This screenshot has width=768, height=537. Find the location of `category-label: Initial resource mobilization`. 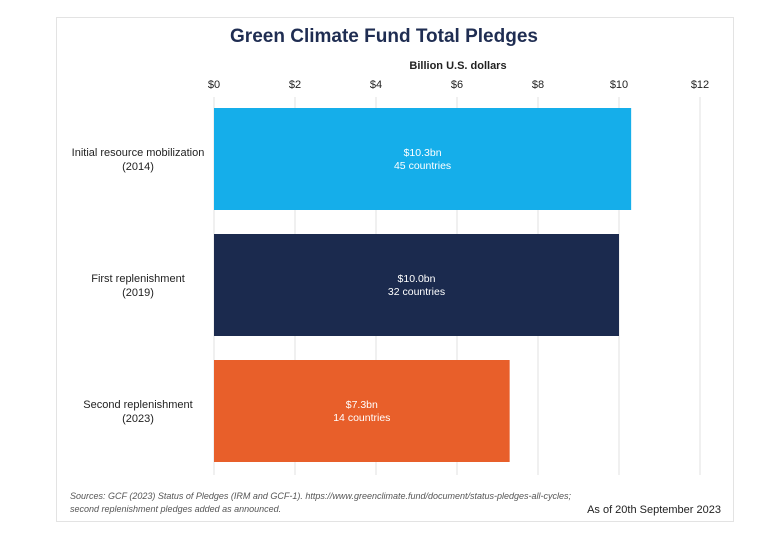

category-label: Initial resource mobilization is located at coordinates (138, 153).